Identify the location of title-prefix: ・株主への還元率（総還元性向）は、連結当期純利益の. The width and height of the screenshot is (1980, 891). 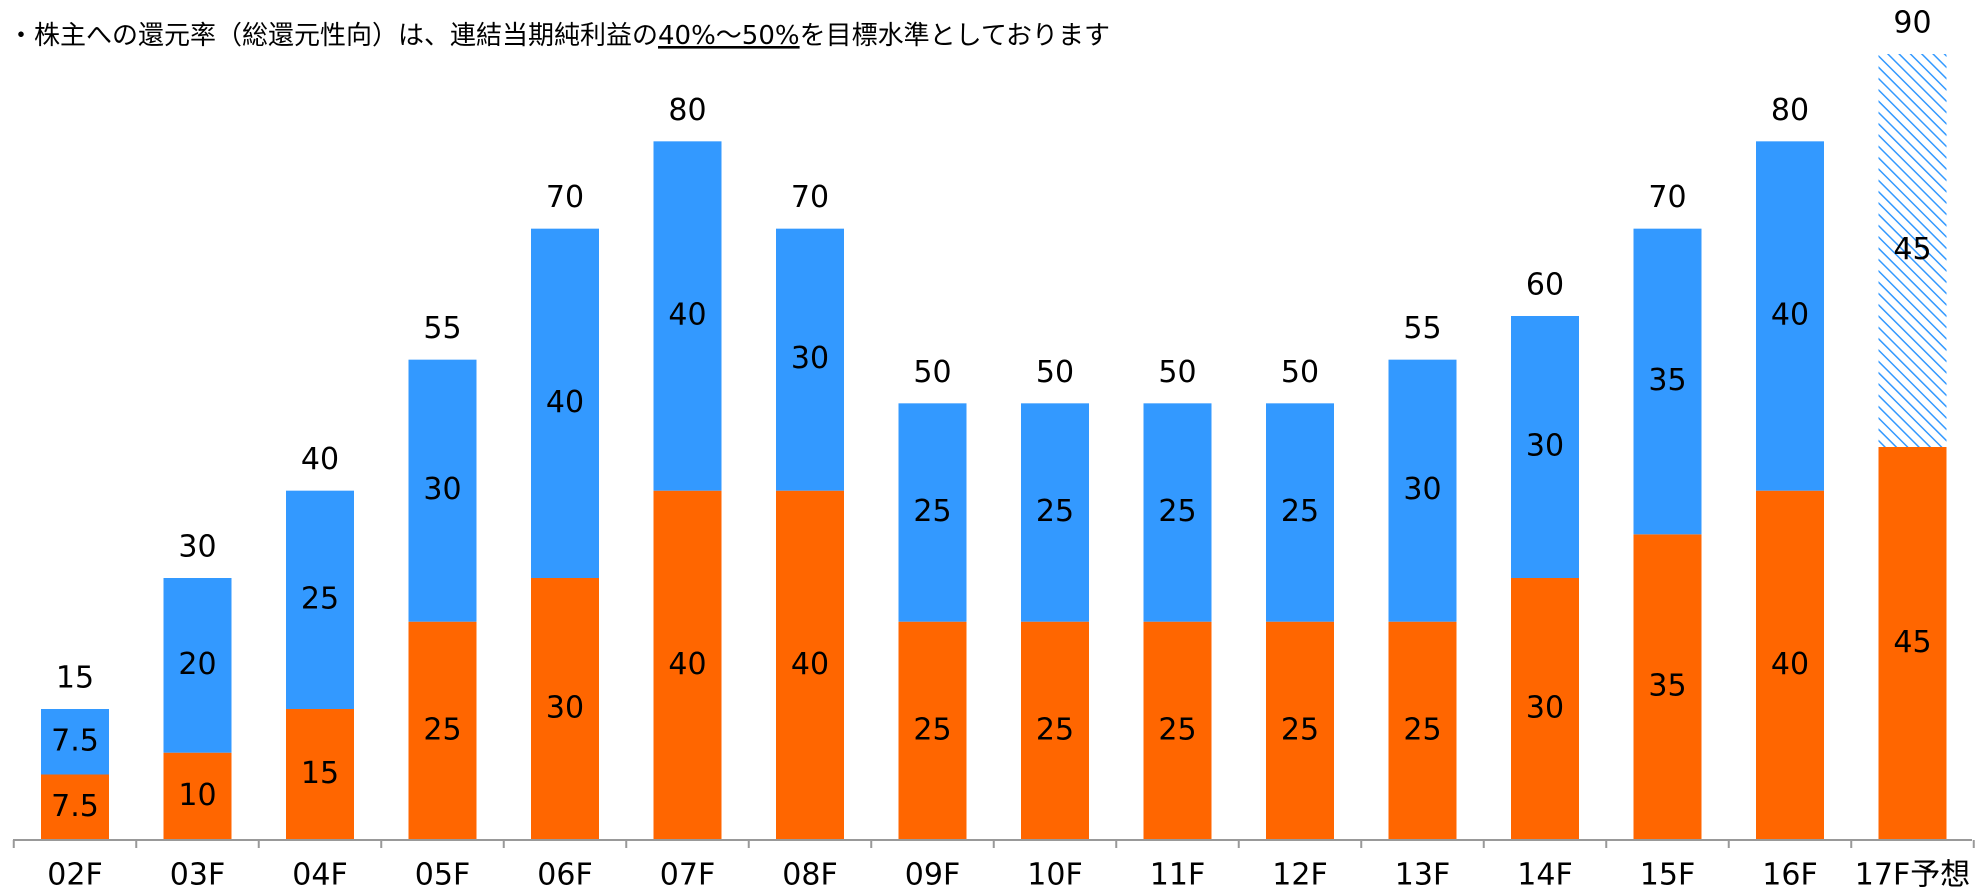
(333, 36).